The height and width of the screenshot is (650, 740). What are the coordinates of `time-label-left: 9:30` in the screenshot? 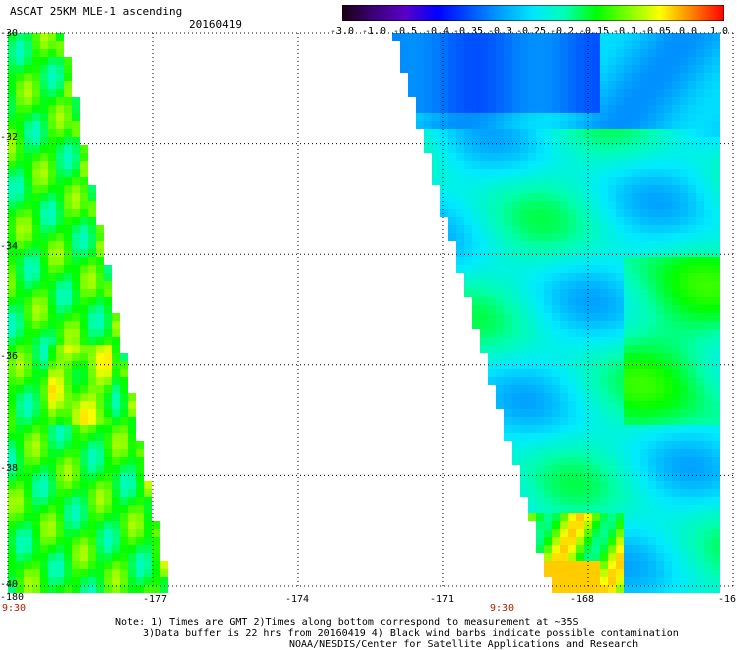 It's located at (14, 608).